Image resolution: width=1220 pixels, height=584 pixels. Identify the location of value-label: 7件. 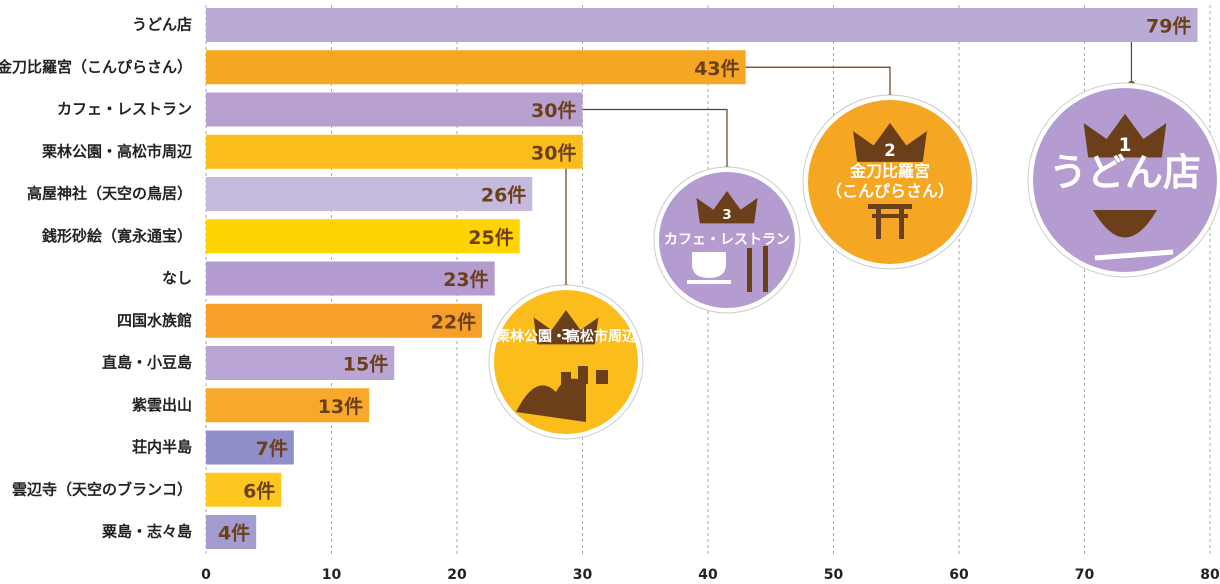
(272, 448).